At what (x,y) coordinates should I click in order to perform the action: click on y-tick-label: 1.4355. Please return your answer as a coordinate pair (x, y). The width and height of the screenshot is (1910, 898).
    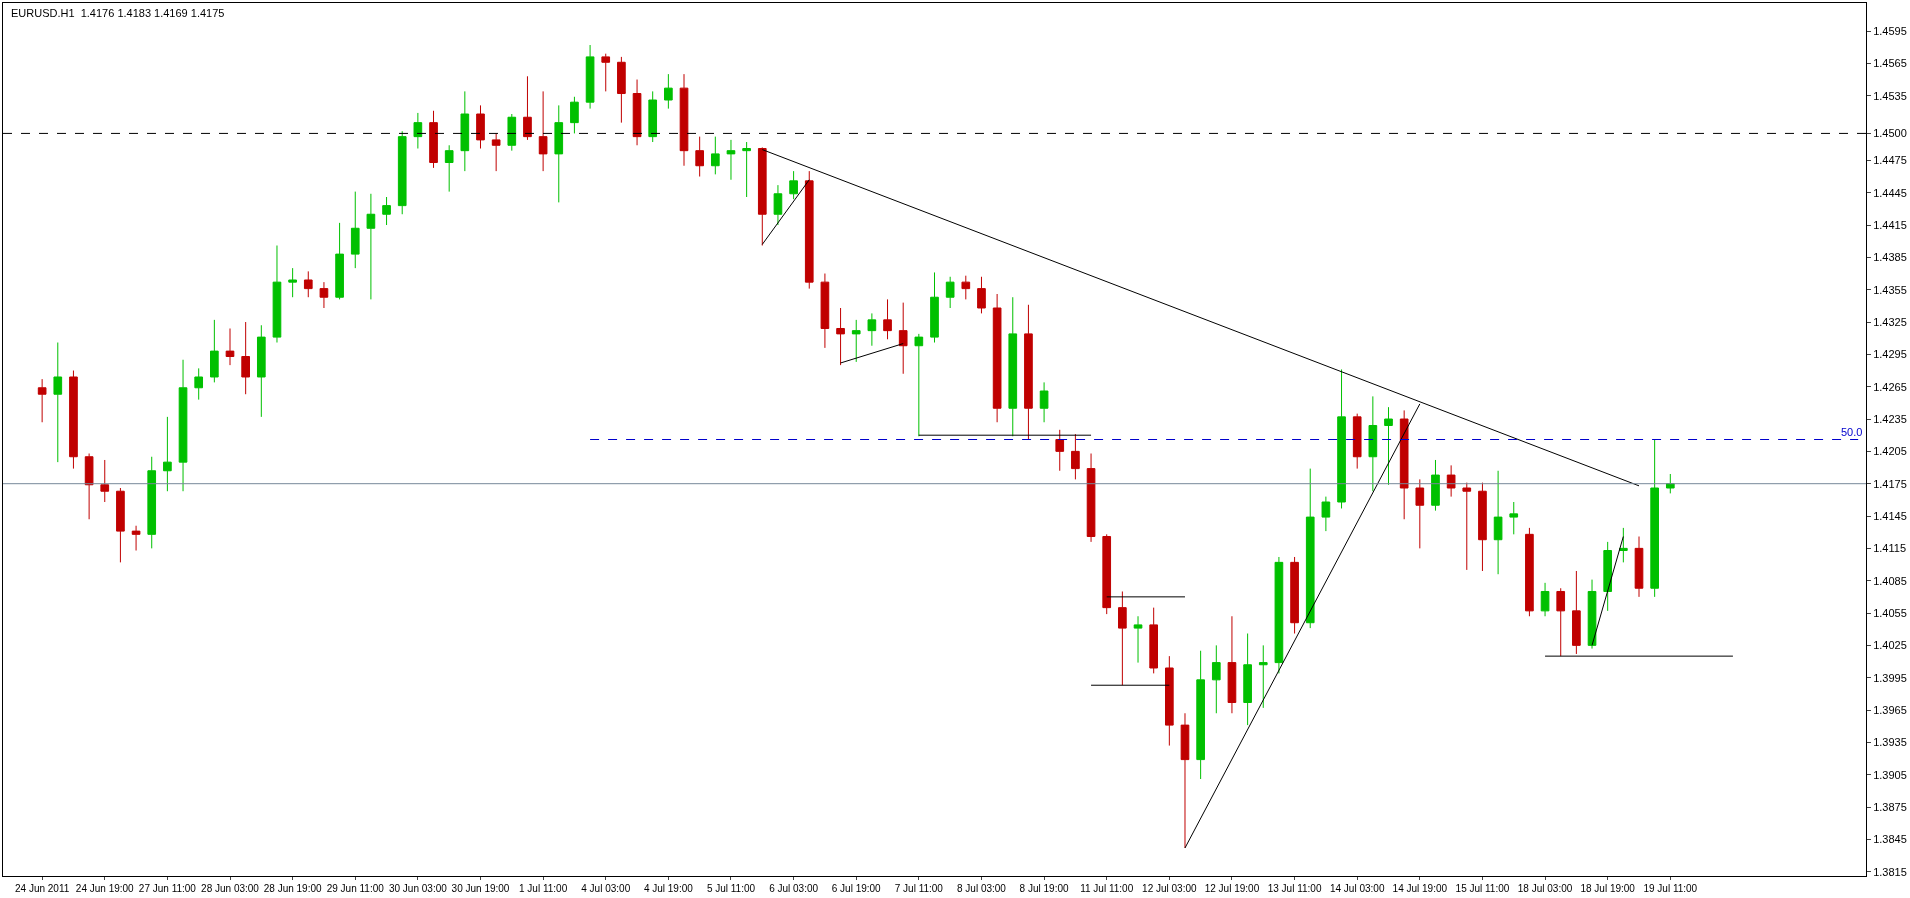
    Looking at the image, I should click on (1890, 289).